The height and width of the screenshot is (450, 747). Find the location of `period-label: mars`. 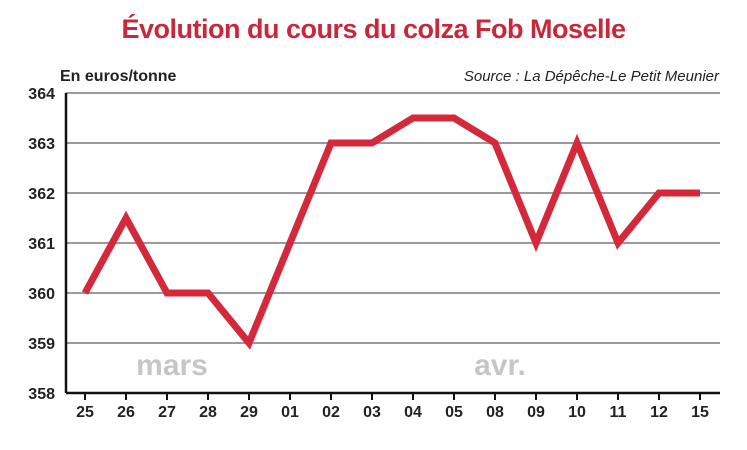

period-label: mars is located at coordinates (172, 365).